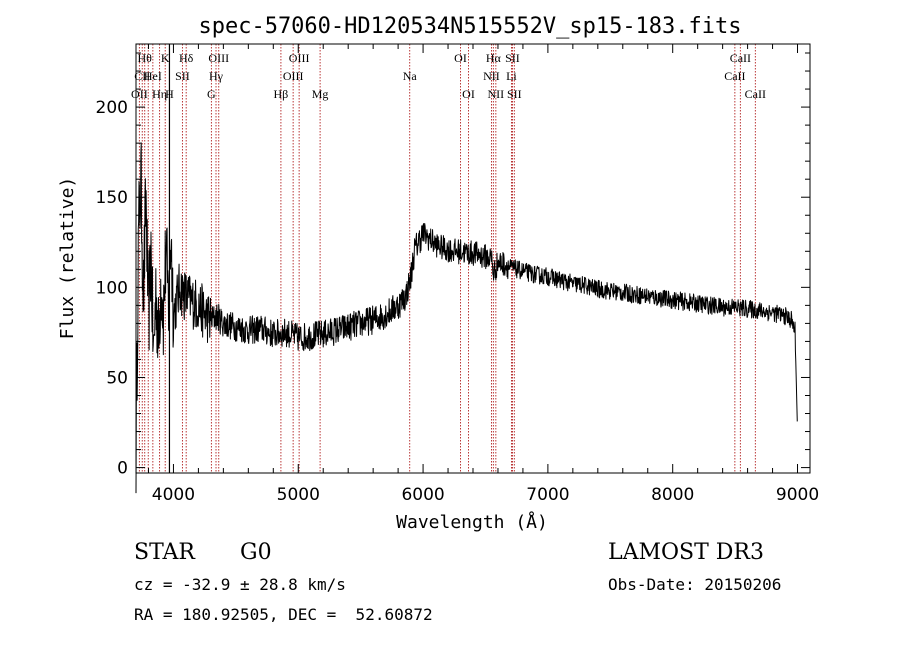 Image resolution: width=900 pixels, height=649 pixels. I want to click on x-tick-label: 4000, so click(173, 495).